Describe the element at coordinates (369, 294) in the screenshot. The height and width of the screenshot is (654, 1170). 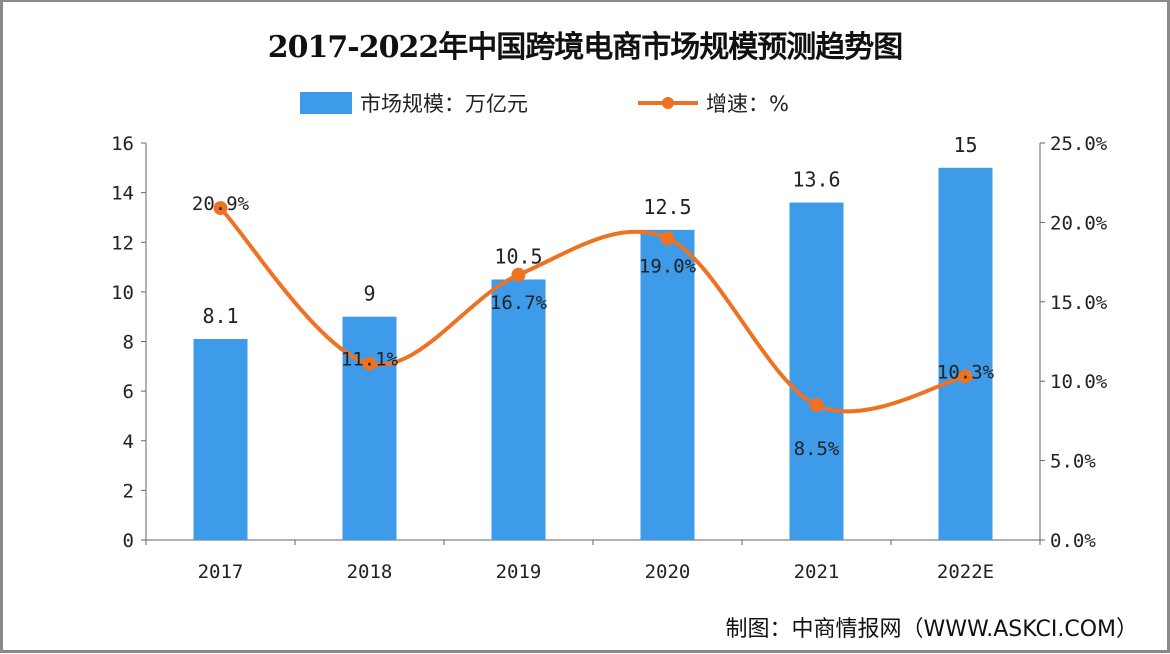
I see `bar-label-2018: 9` at that location.